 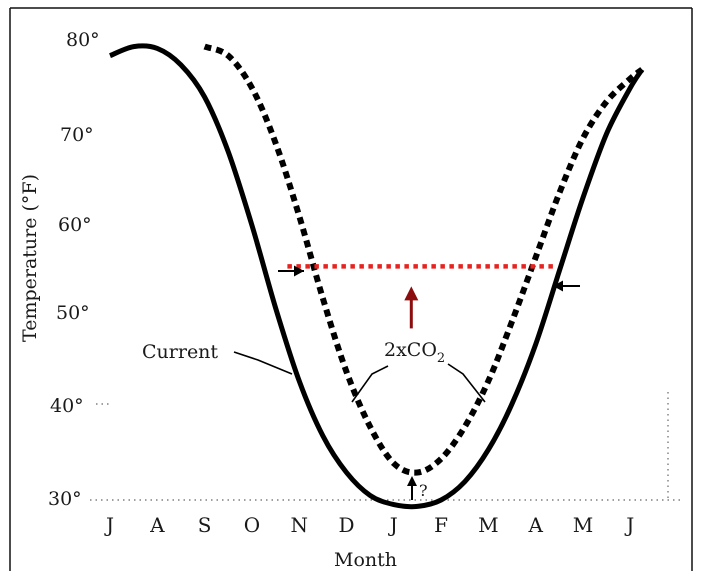 What do you see at coordinates (365, 560) in the screenshot?
I see `x-axis-title: Month` at bounding box center [365, 560].